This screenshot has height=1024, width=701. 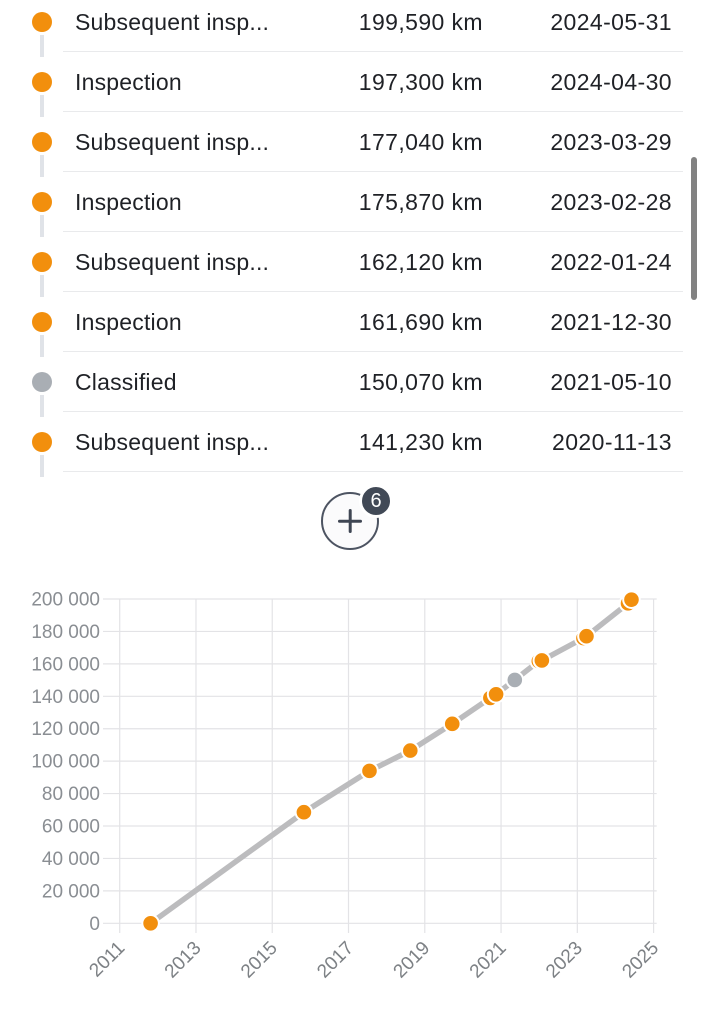 I want to click on event-row: Inspection 197,300 km 2024-04-30, so click(x=350, y=82).